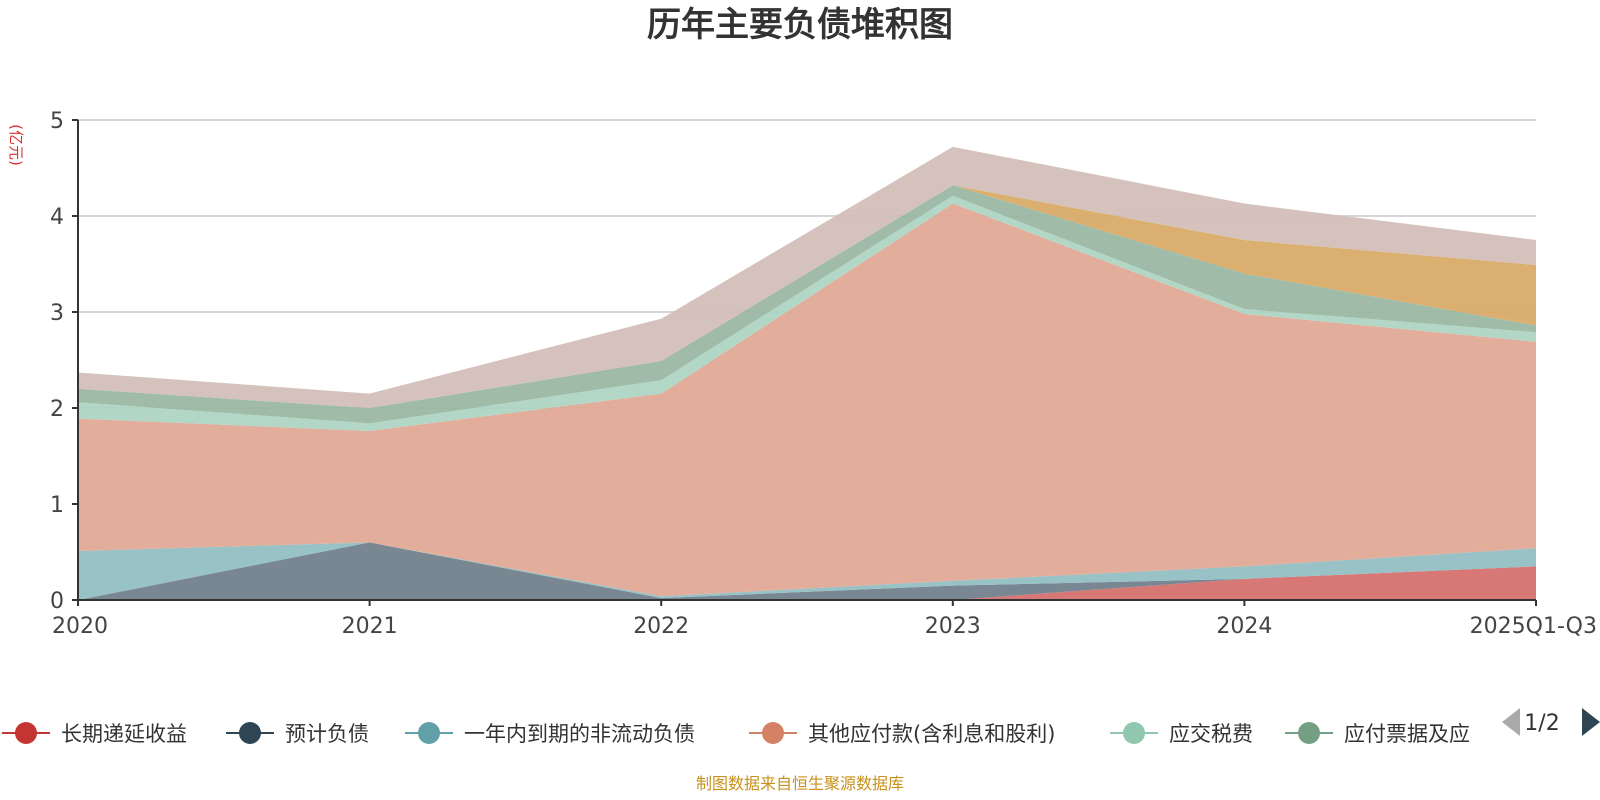 This screenshot has width=1600, height=800. I want to click on legend-item: 一年内到期的非流动负债, so click(550, 734).